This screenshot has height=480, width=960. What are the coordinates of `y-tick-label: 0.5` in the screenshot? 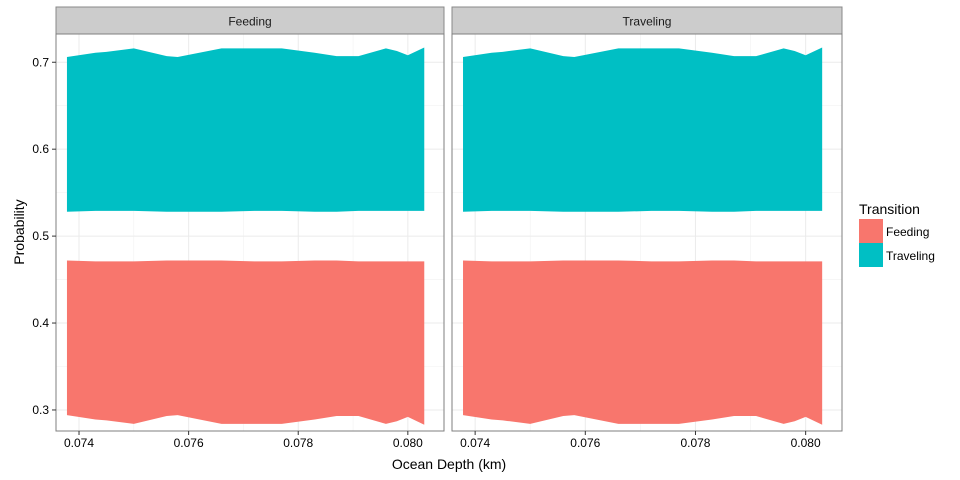 It's located at (40, 236).